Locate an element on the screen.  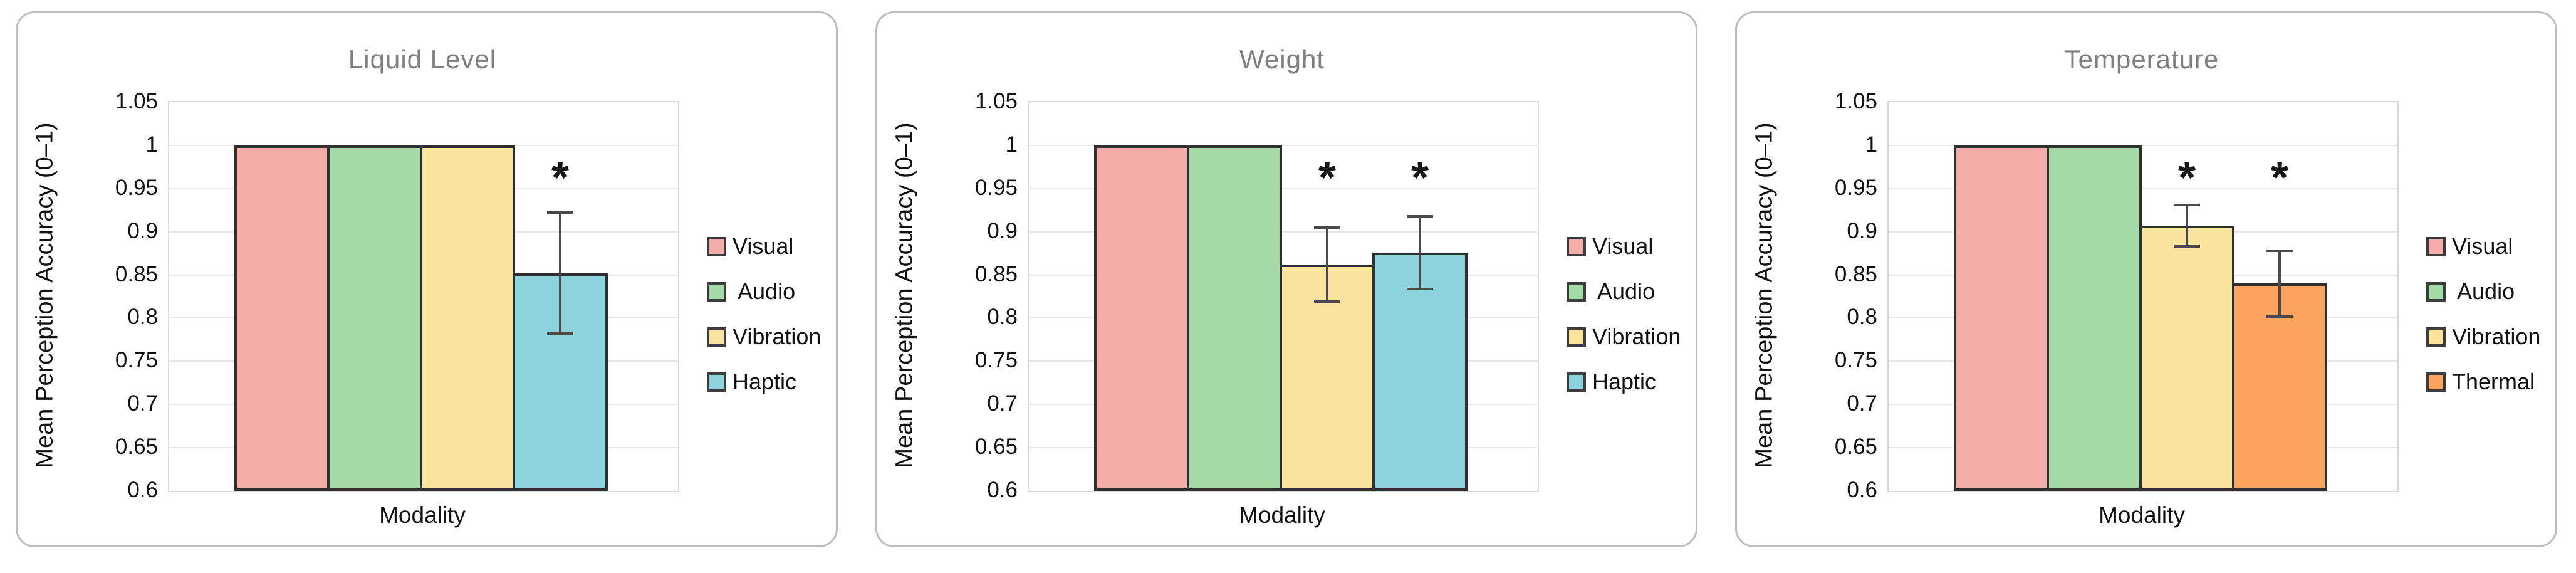
legend-item-haptic: Haptic is located at coordinates (764, 381).